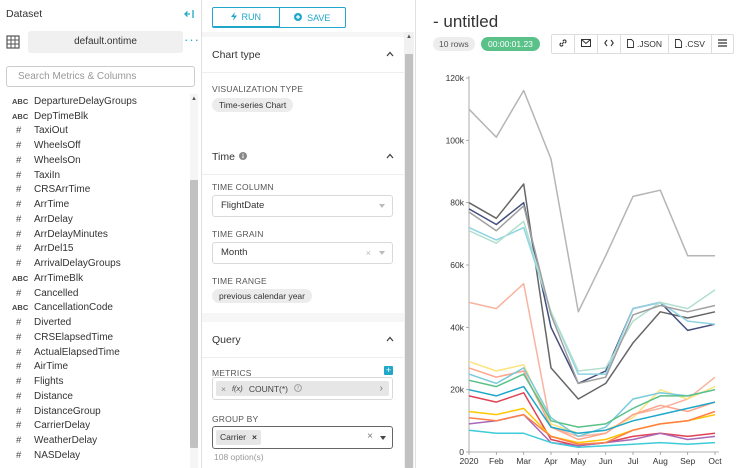 The width and height of the screenshot is (741, 468). Describe the element at coordinates (645, 44) in the screenshot. I see `export-json-button: .JSON` at that location.